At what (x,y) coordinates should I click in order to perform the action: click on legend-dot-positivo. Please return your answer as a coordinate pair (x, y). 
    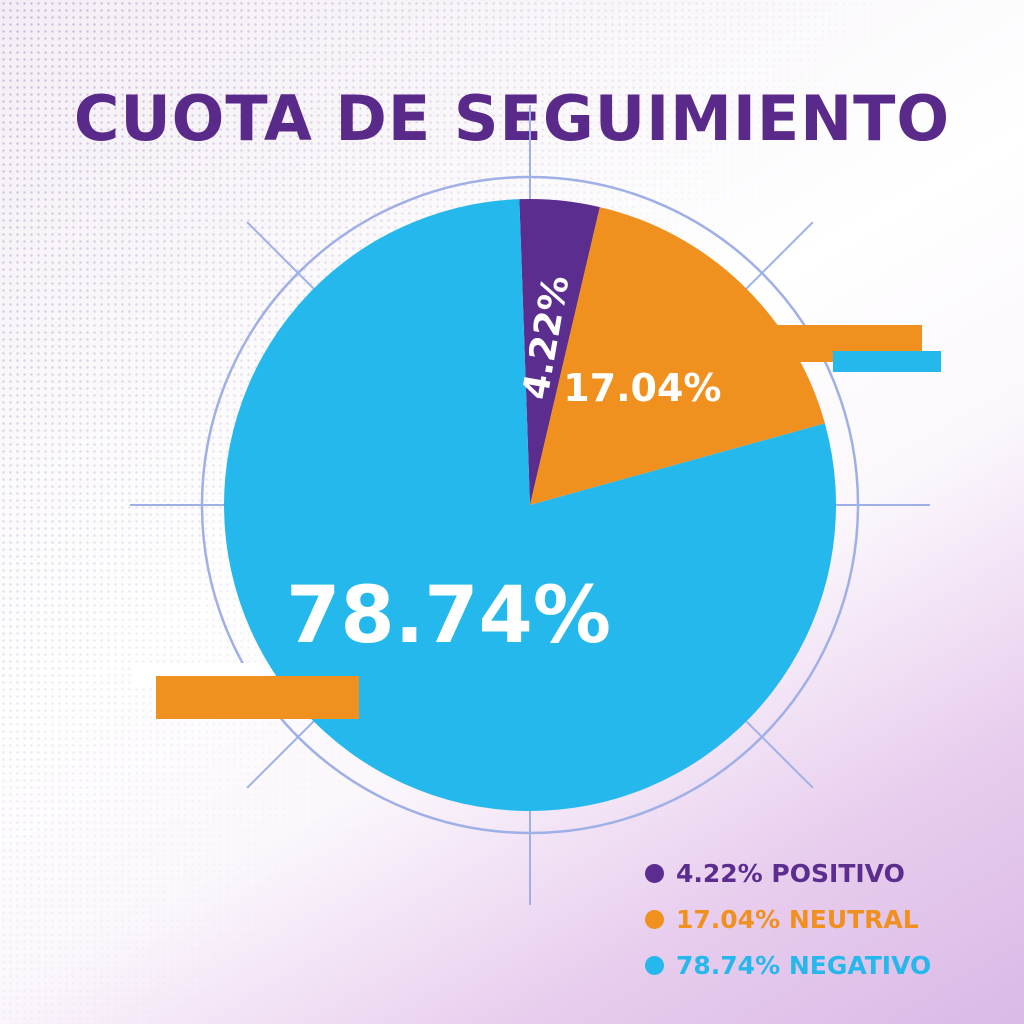
    Looking at the image, I should click on (654, 873).